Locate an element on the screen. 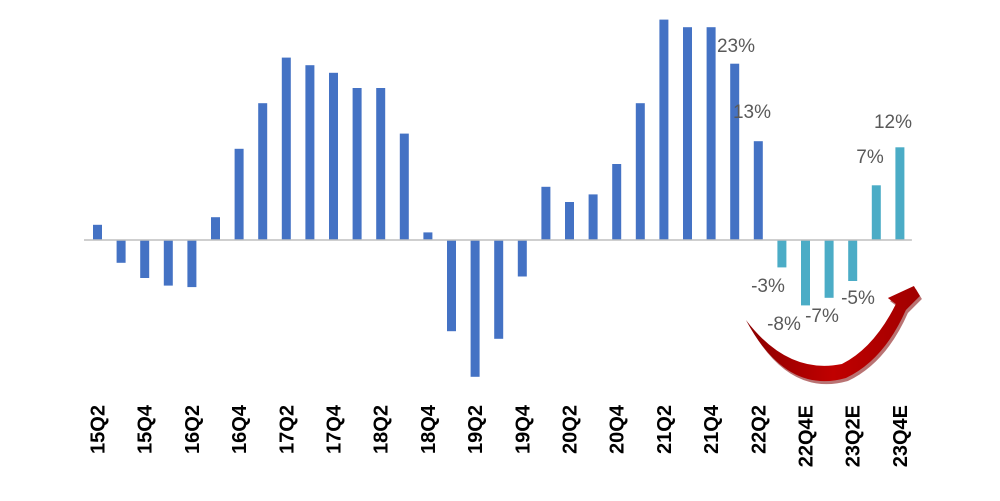 Image resolution: width=1000 pixels, height=501 pixels. tick-label-23Q4E: 23Q4E is located at coordinates (901, 436).